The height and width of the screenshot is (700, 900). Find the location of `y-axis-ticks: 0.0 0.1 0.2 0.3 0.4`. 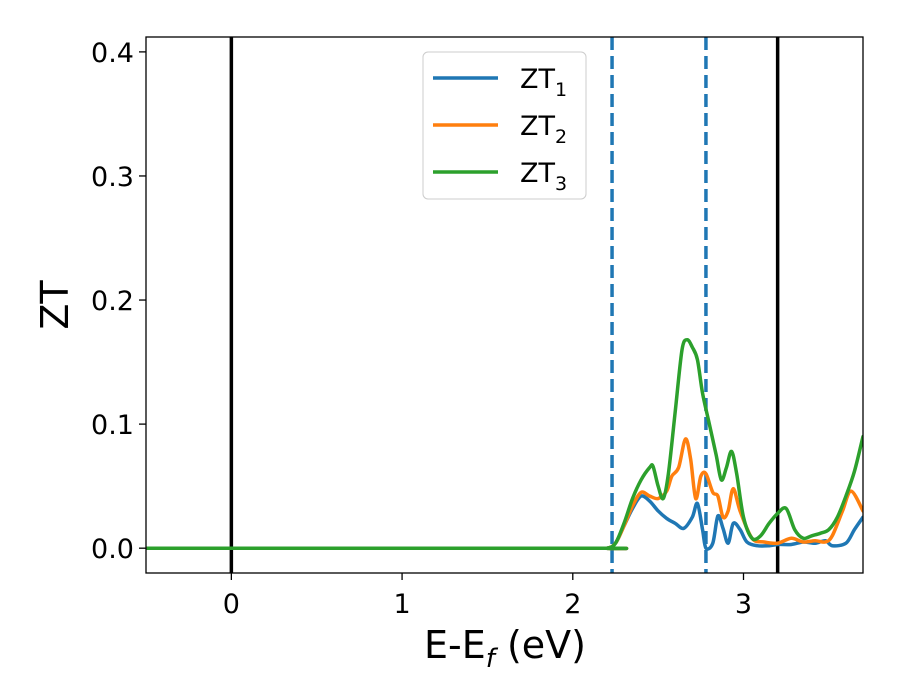

y-axis-ticks: 0.0 0.1 0.2 0.3 0.4 is located at coordinates (118, 301).